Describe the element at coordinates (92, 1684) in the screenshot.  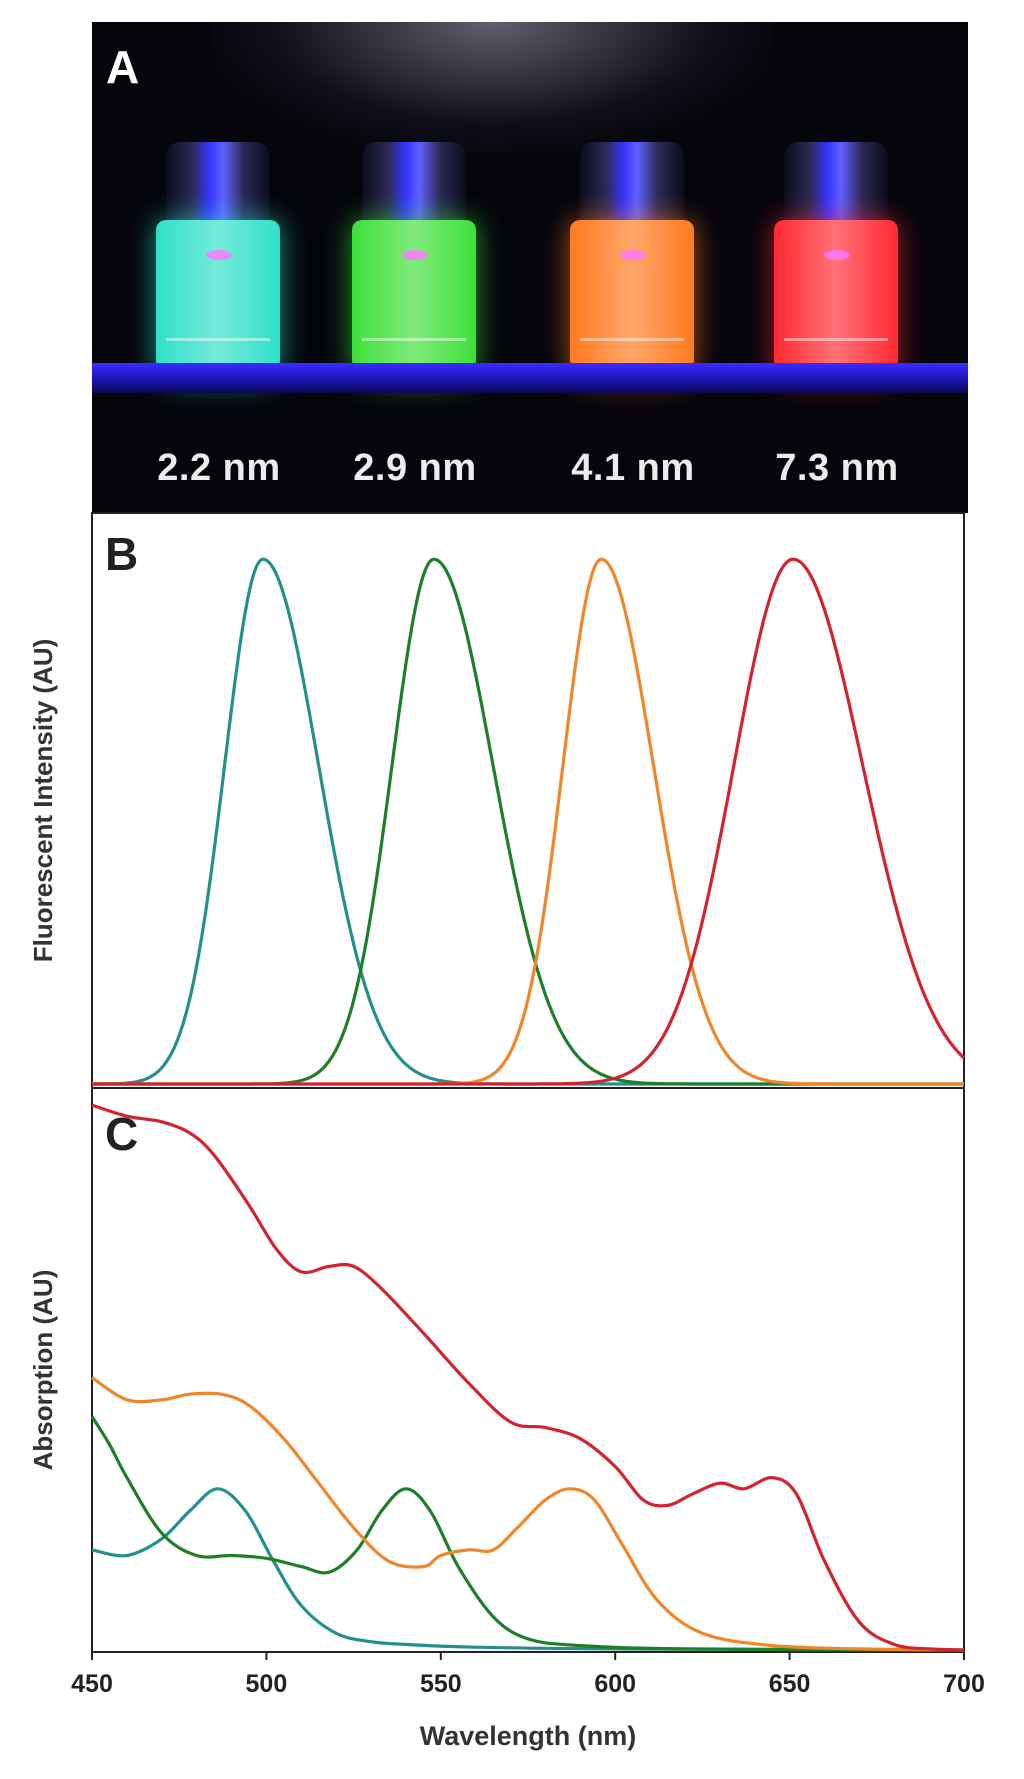
I see `x-tick-label: 450` at that location.